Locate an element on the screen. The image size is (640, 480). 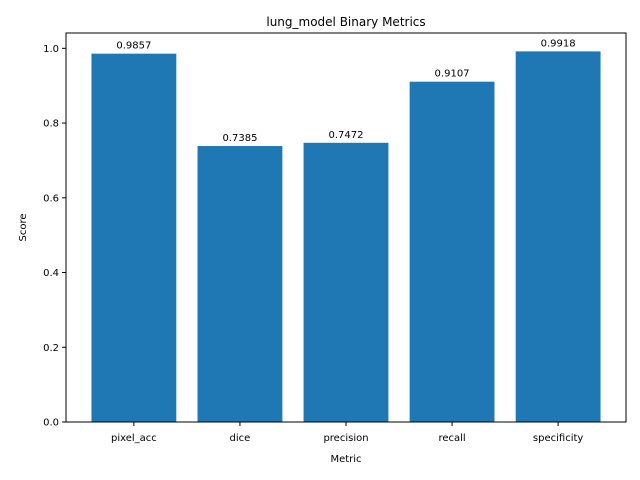
bar-recall is located at coordinates (452, 251).